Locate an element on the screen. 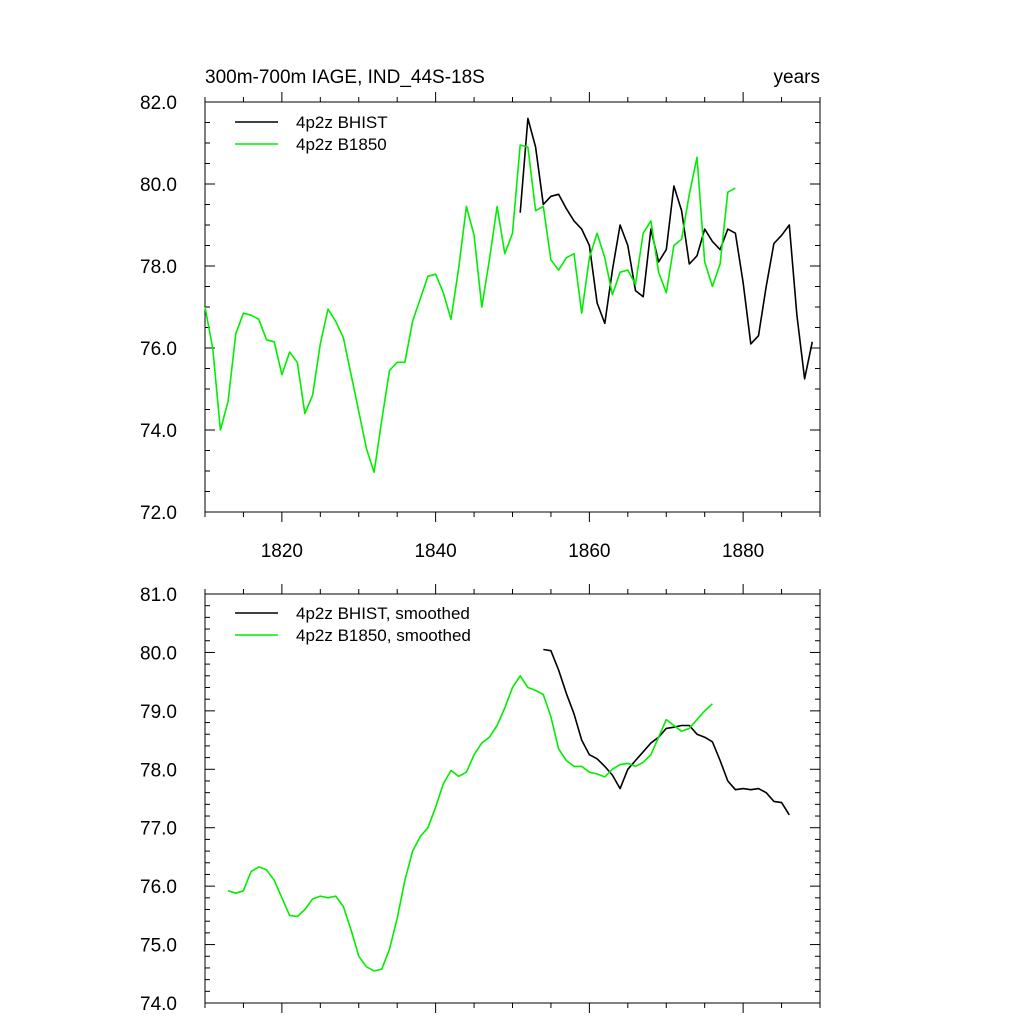 Image resolution: width=1024 pixels, height=1024 pixels. bottom-ytick-label: 81.0 is located at coordinates (158, 595).